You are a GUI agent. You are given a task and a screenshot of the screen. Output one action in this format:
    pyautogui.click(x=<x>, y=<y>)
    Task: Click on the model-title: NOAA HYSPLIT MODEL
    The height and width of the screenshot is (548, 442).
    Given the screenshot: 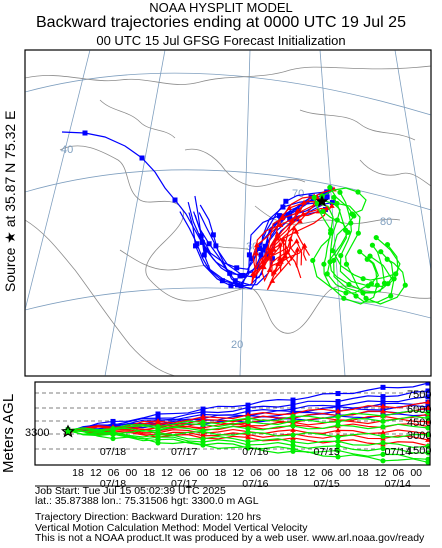 What is the action you would take?
    pyautogui.click(x=221, y=7)
    